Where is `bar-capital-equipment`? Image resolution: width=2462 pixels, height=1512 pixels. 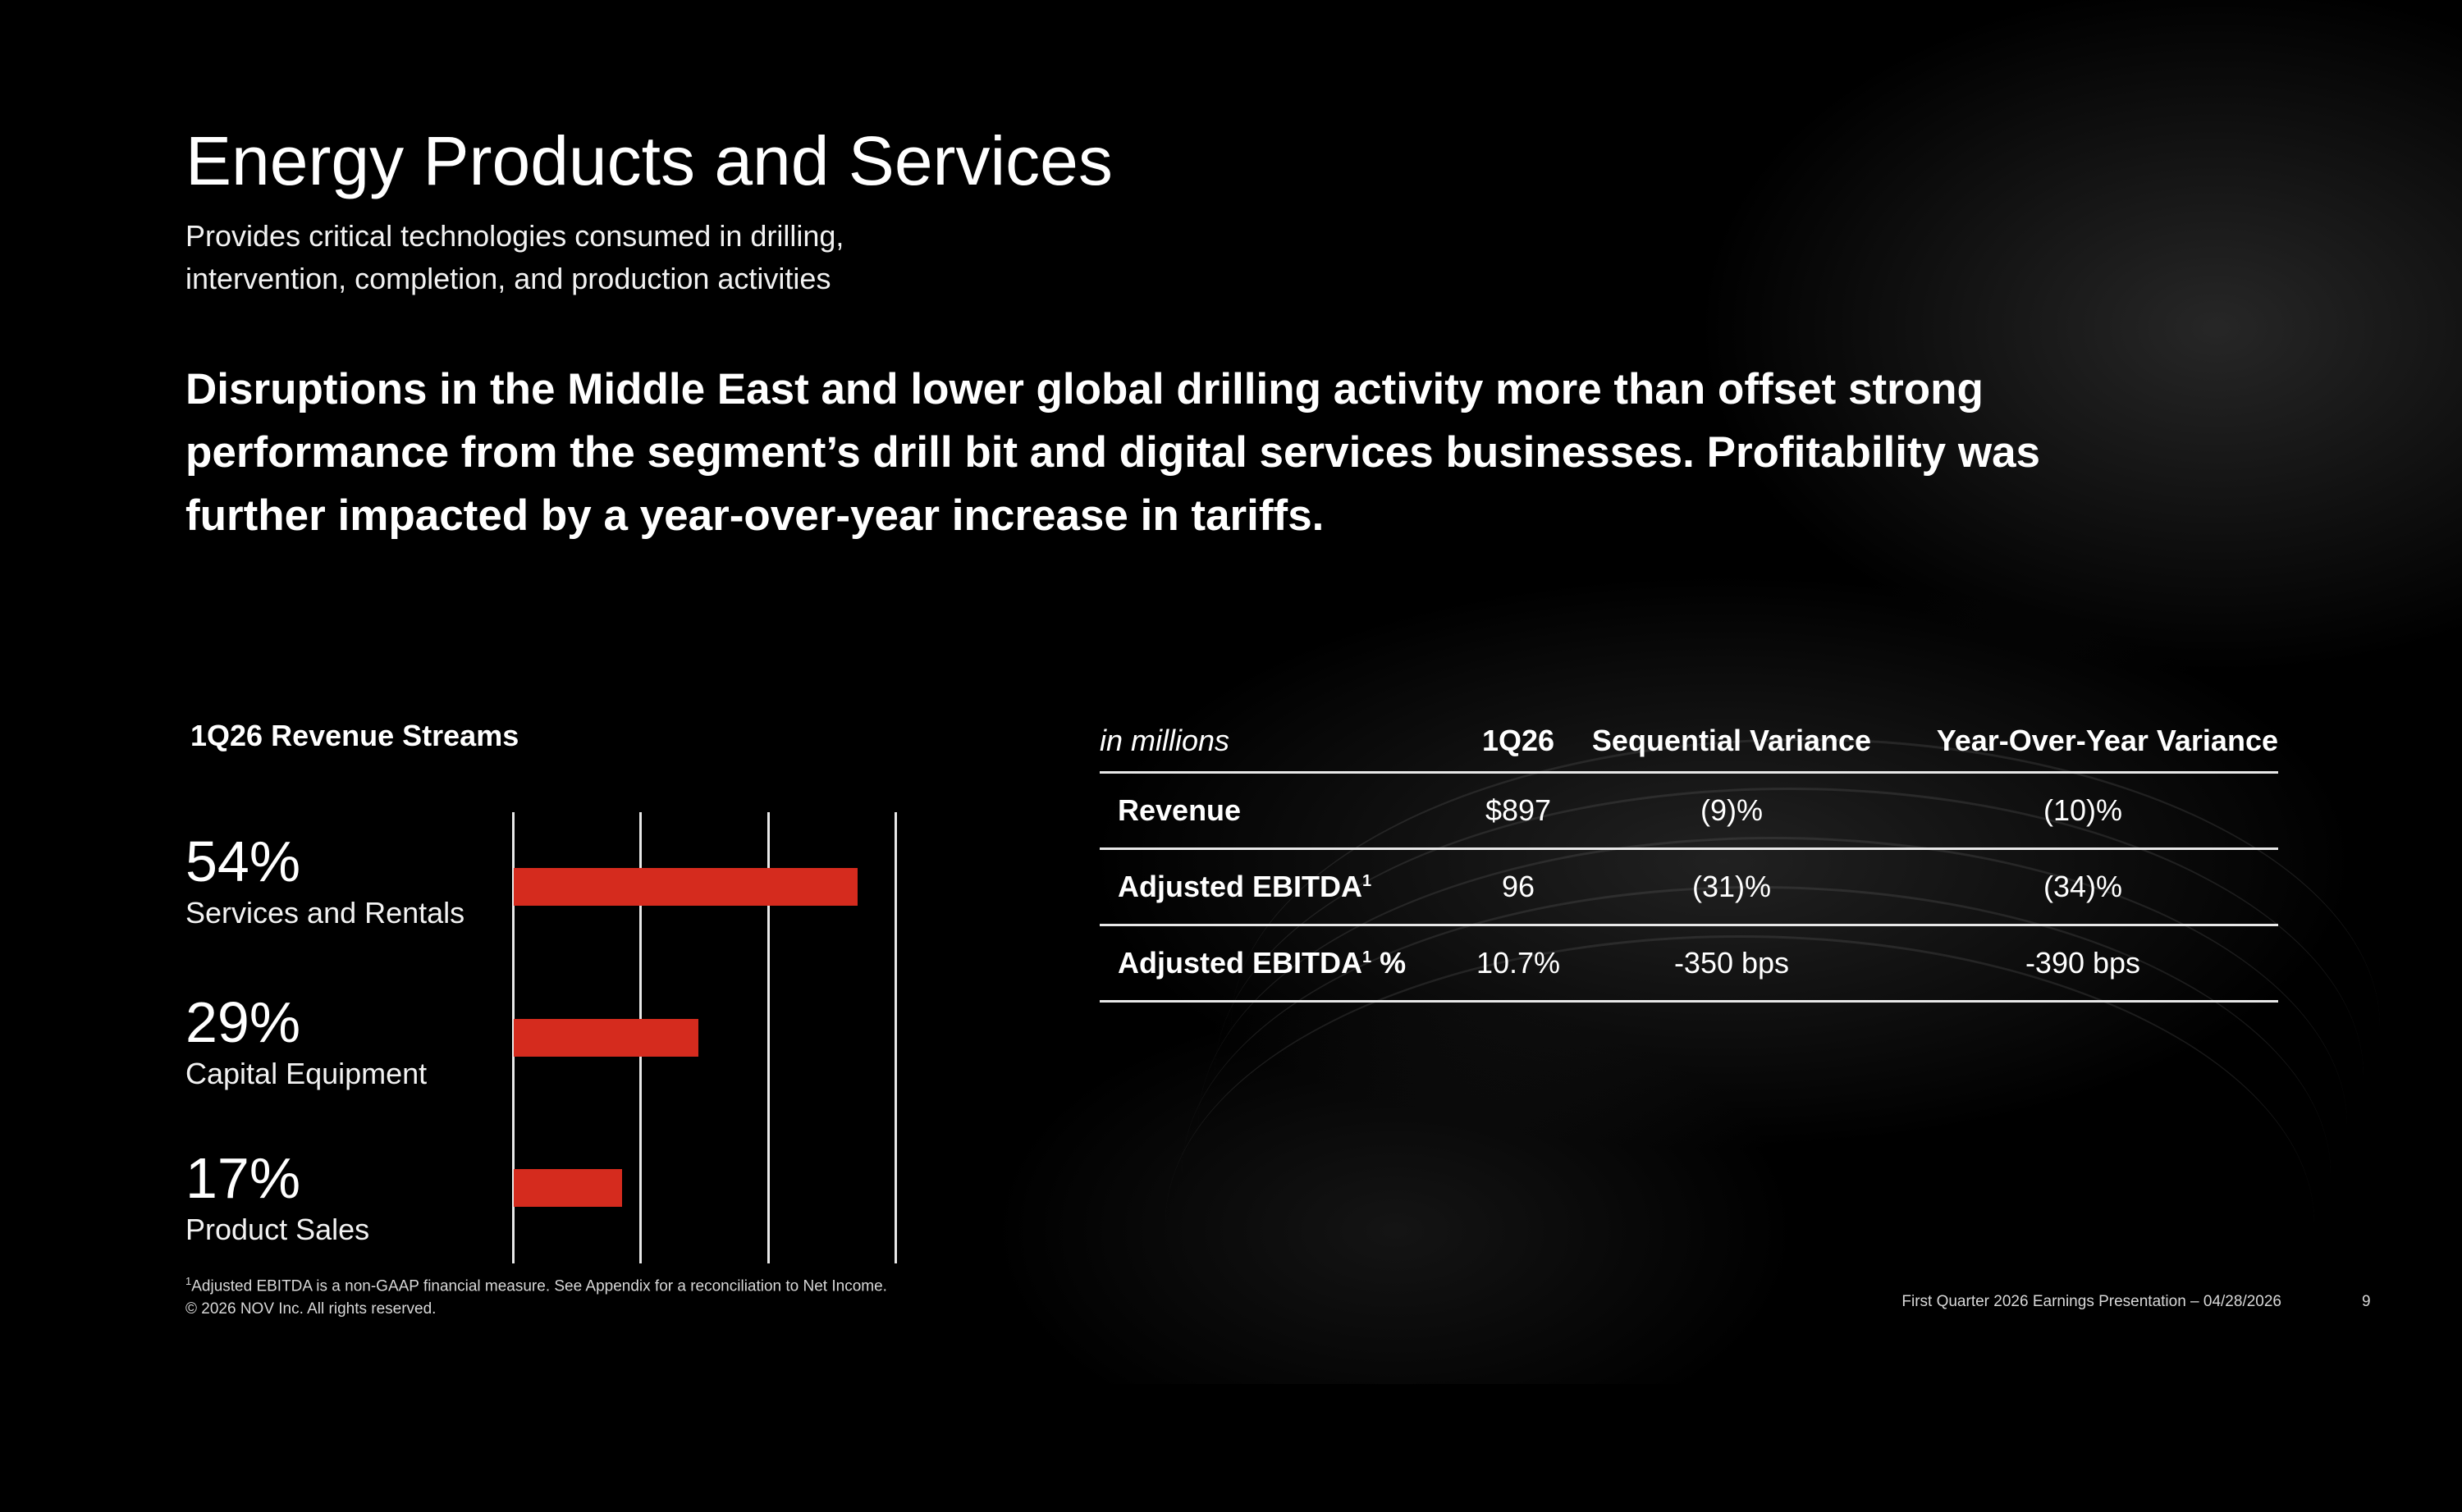 bar-capital-equipment is located at coordinates (606, 1038).